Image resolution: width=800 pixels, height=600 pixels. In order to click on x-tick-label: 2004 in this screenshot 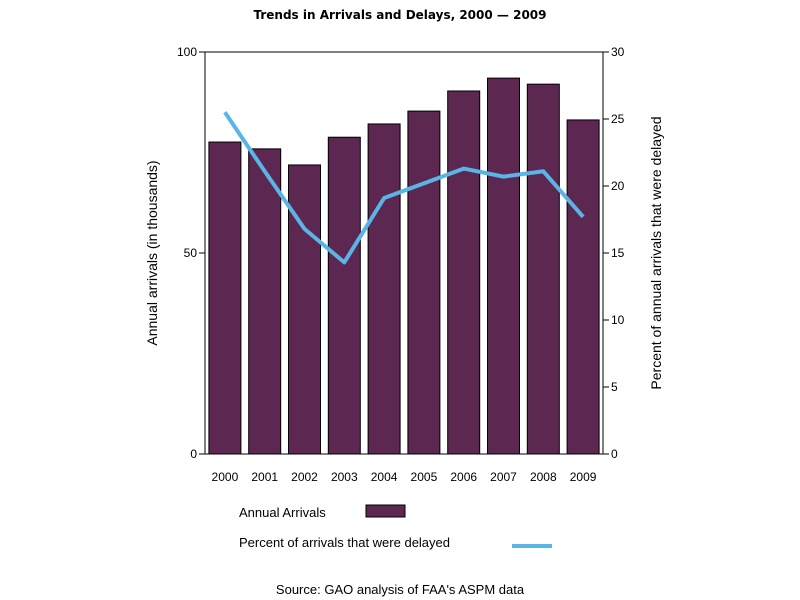, I will do `click(384, 477)`.